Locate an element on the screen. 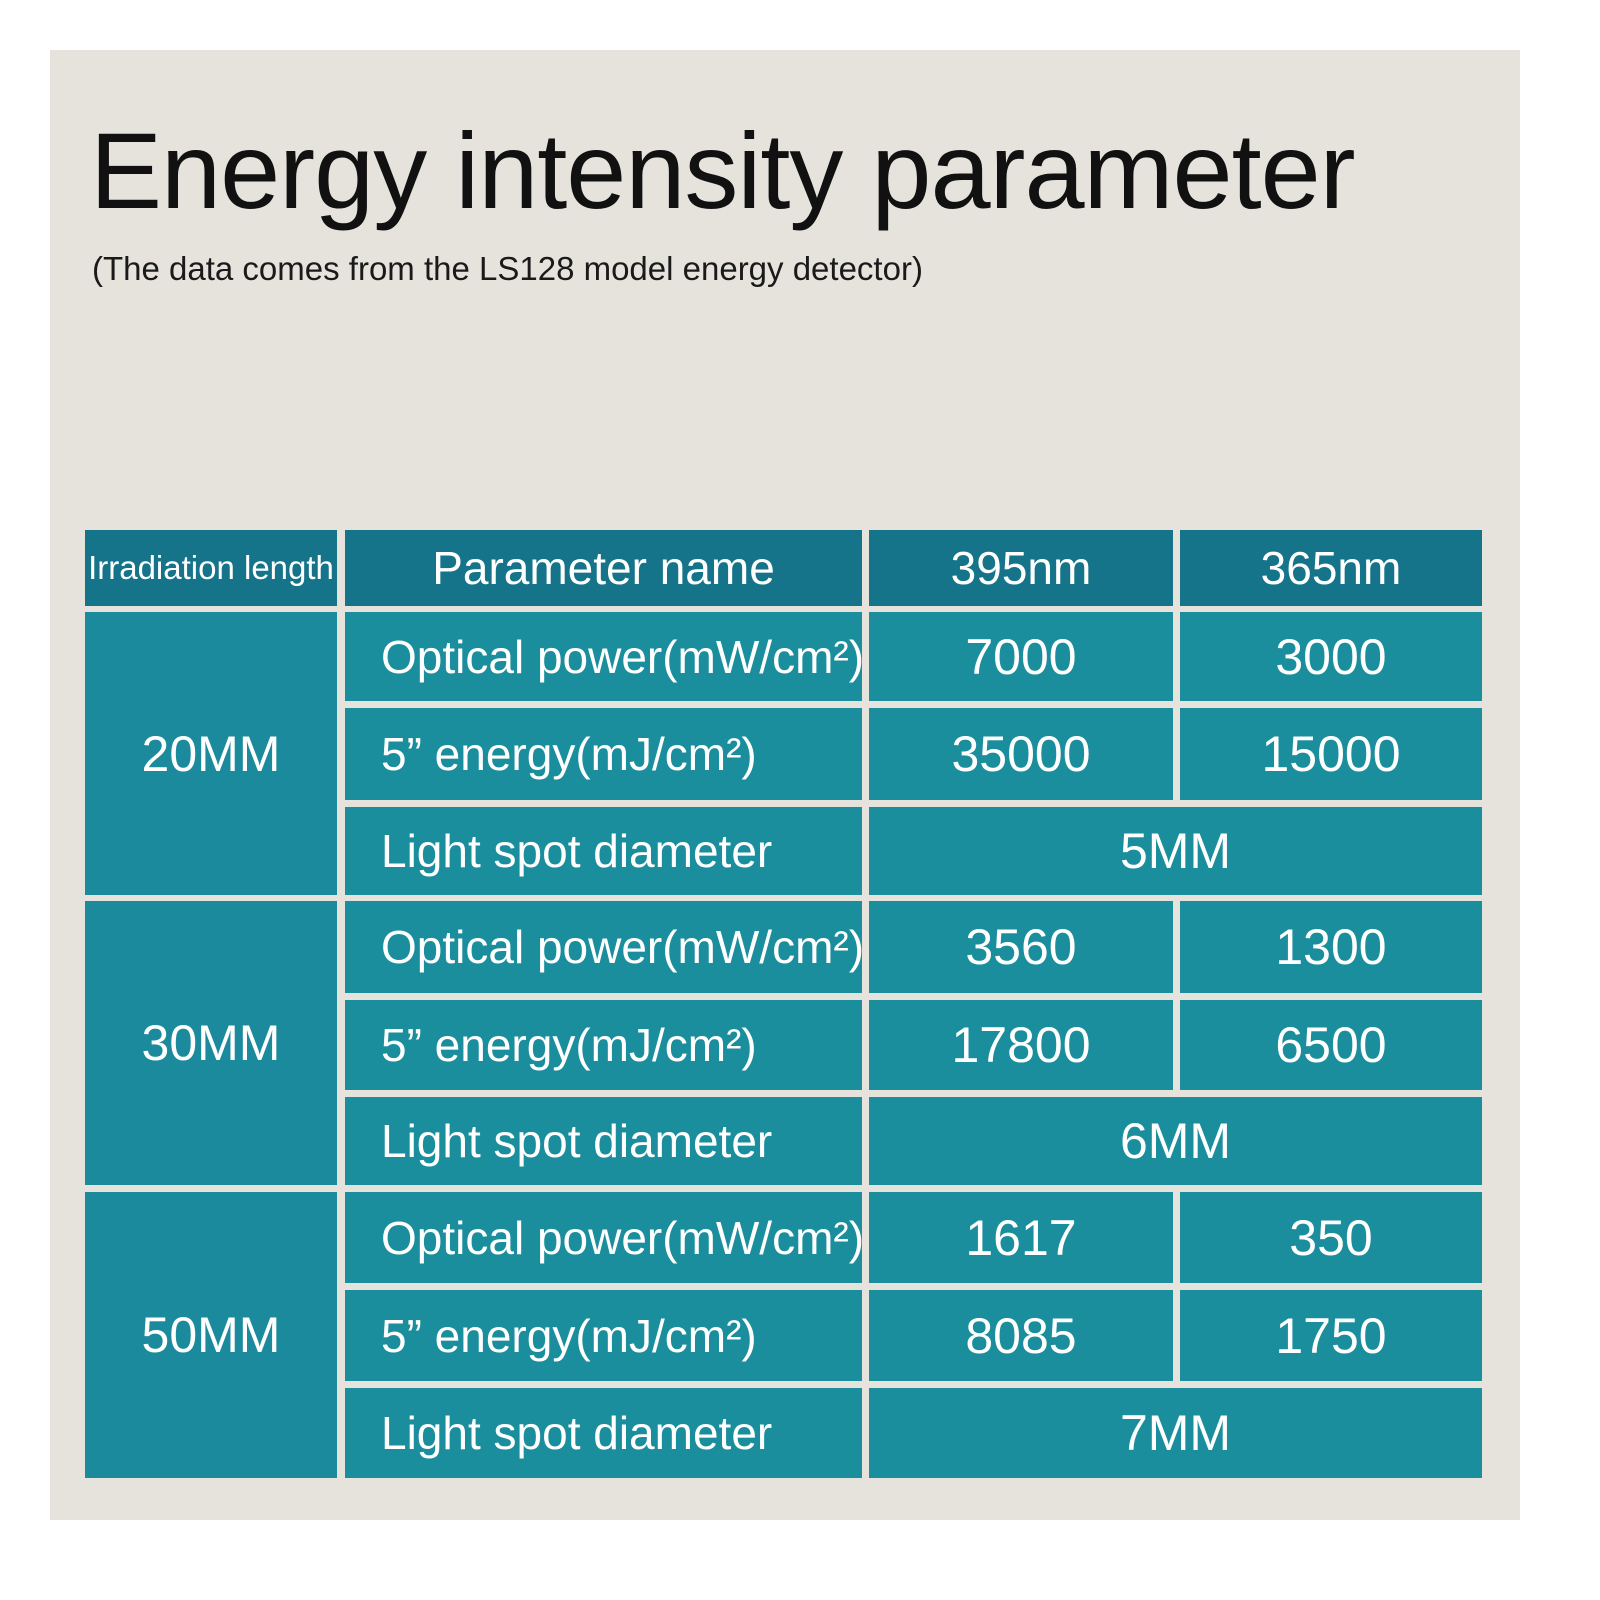  value-365nm: 1300 is located at coordinates (1331, 947).